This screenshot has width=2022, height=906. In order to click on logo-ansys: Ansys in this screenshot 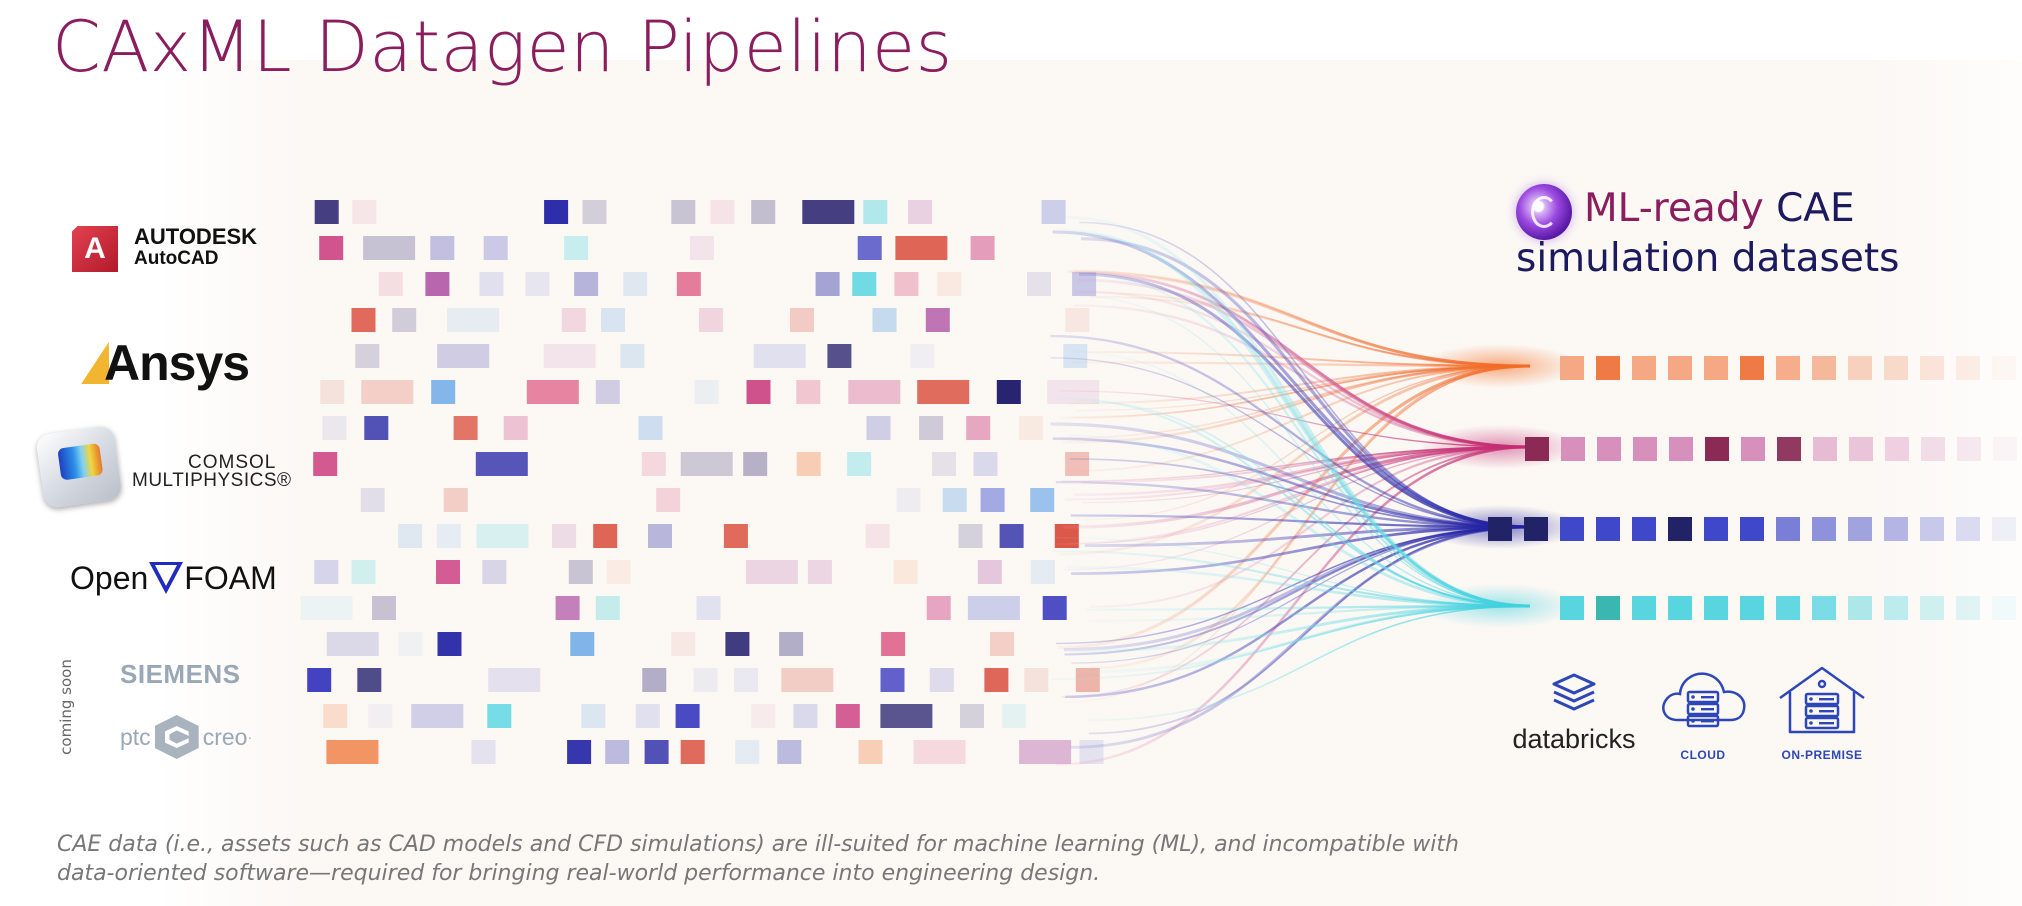, I will do `click(165, 365)`.